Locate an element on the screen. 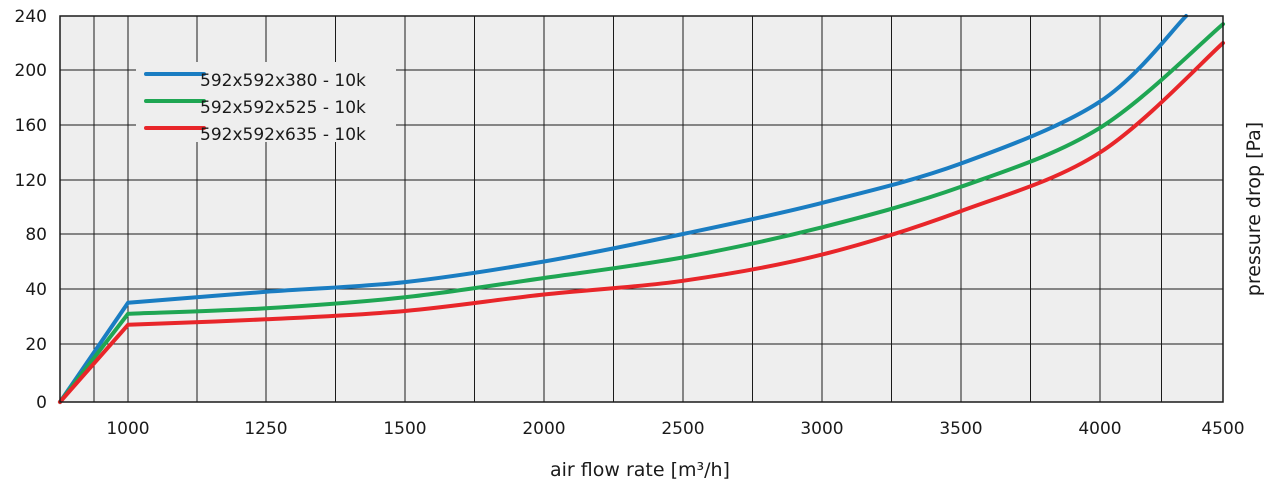 This screenshot has width=1271, height=486. x-axis-title: air flow rate [m³/h] is located at coordinates (640, 470).